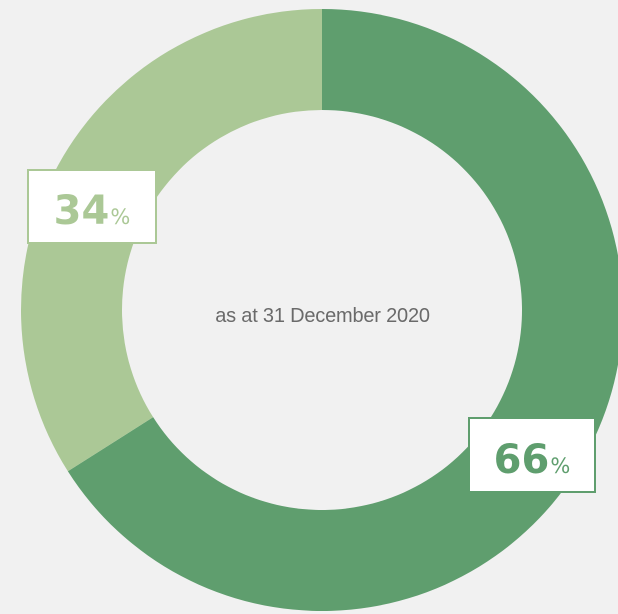 Image resolution: width=618 pixels, height=614 pixels. I want to click on label-box-34-percent: 34 %, so click(92, 206).